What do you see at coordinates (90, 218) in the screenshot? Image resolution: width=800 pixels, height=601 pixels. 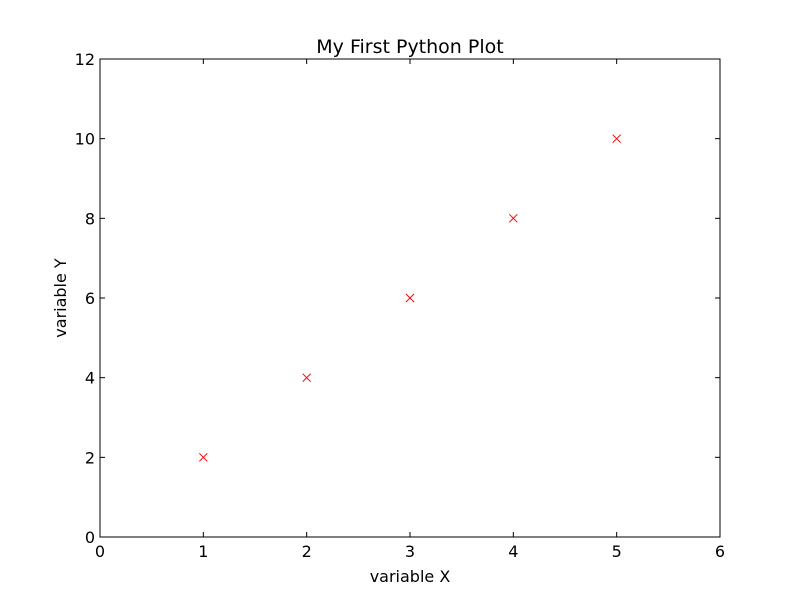 I see `y-tick-label: 8` at bounding box center [90, 218].